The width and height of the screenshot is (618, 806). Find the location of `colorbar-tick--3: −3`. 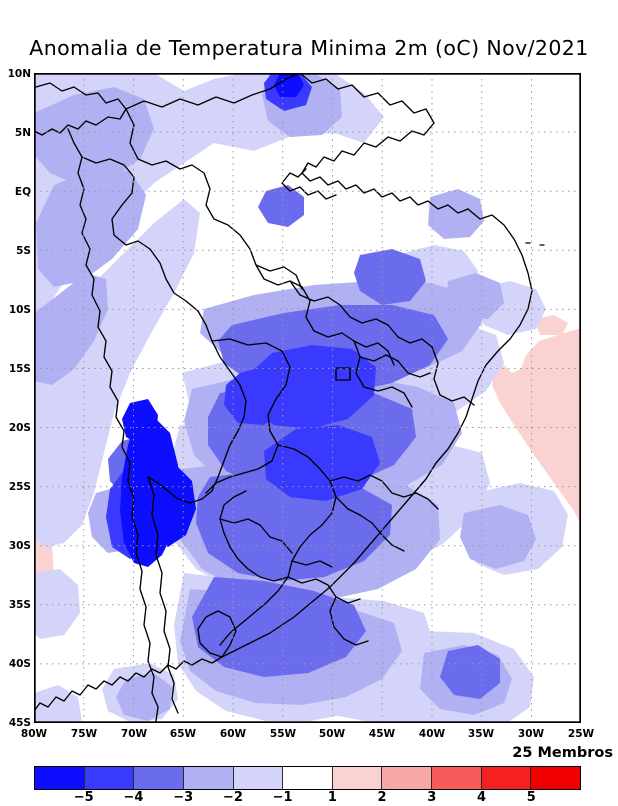

colorbar-tick--3: −3 is located at coordinates (183, 797).